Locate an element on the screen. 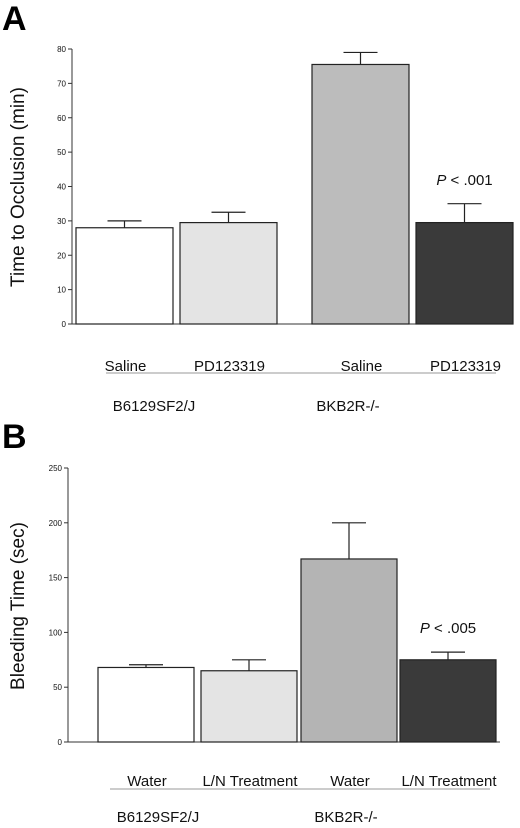 The image size is (520, 828). panel-a-letter: A is located at coordinates (14, 19).